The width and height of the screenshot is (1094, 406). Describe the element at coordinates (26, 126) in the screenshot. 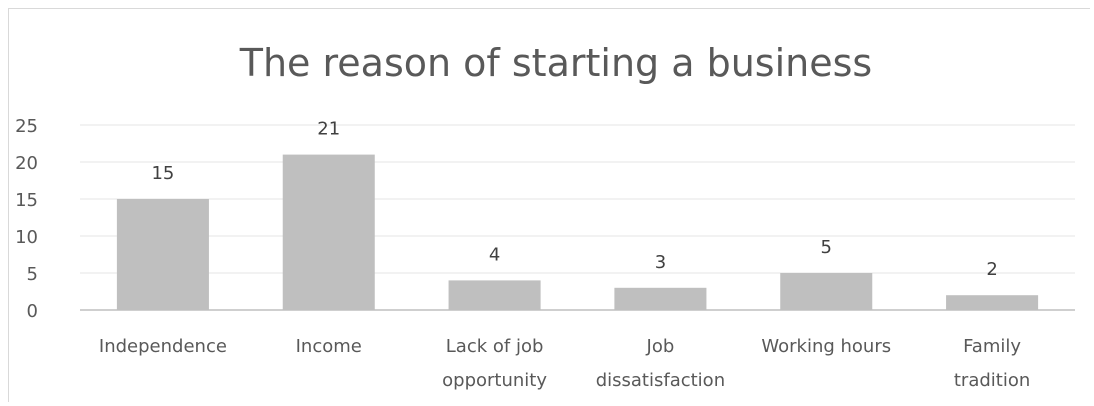

I see `y-tick-label: 25` at that location.